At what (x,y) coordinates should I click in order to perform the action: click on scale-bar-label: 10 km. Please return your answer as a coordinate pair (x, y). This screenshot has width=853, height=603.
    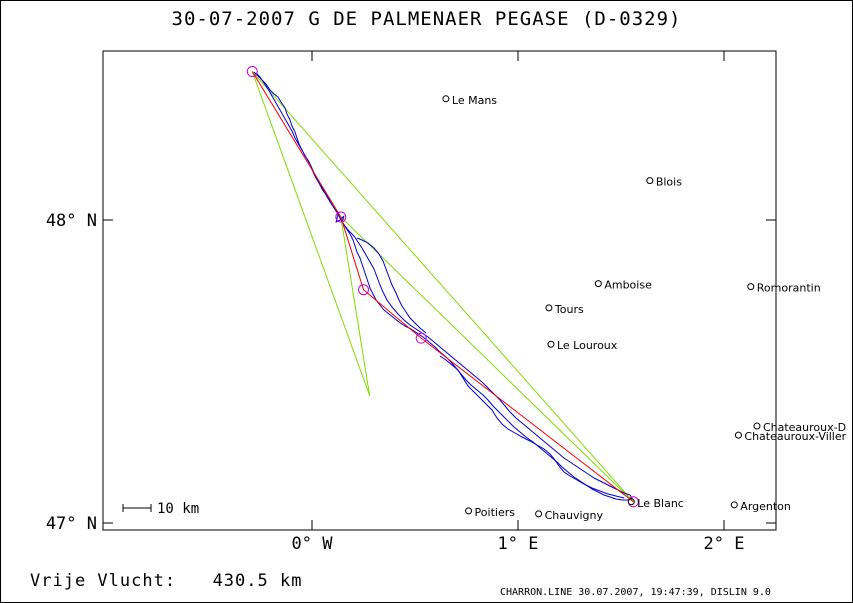
    Looking at the image, I should click on (178, 509).